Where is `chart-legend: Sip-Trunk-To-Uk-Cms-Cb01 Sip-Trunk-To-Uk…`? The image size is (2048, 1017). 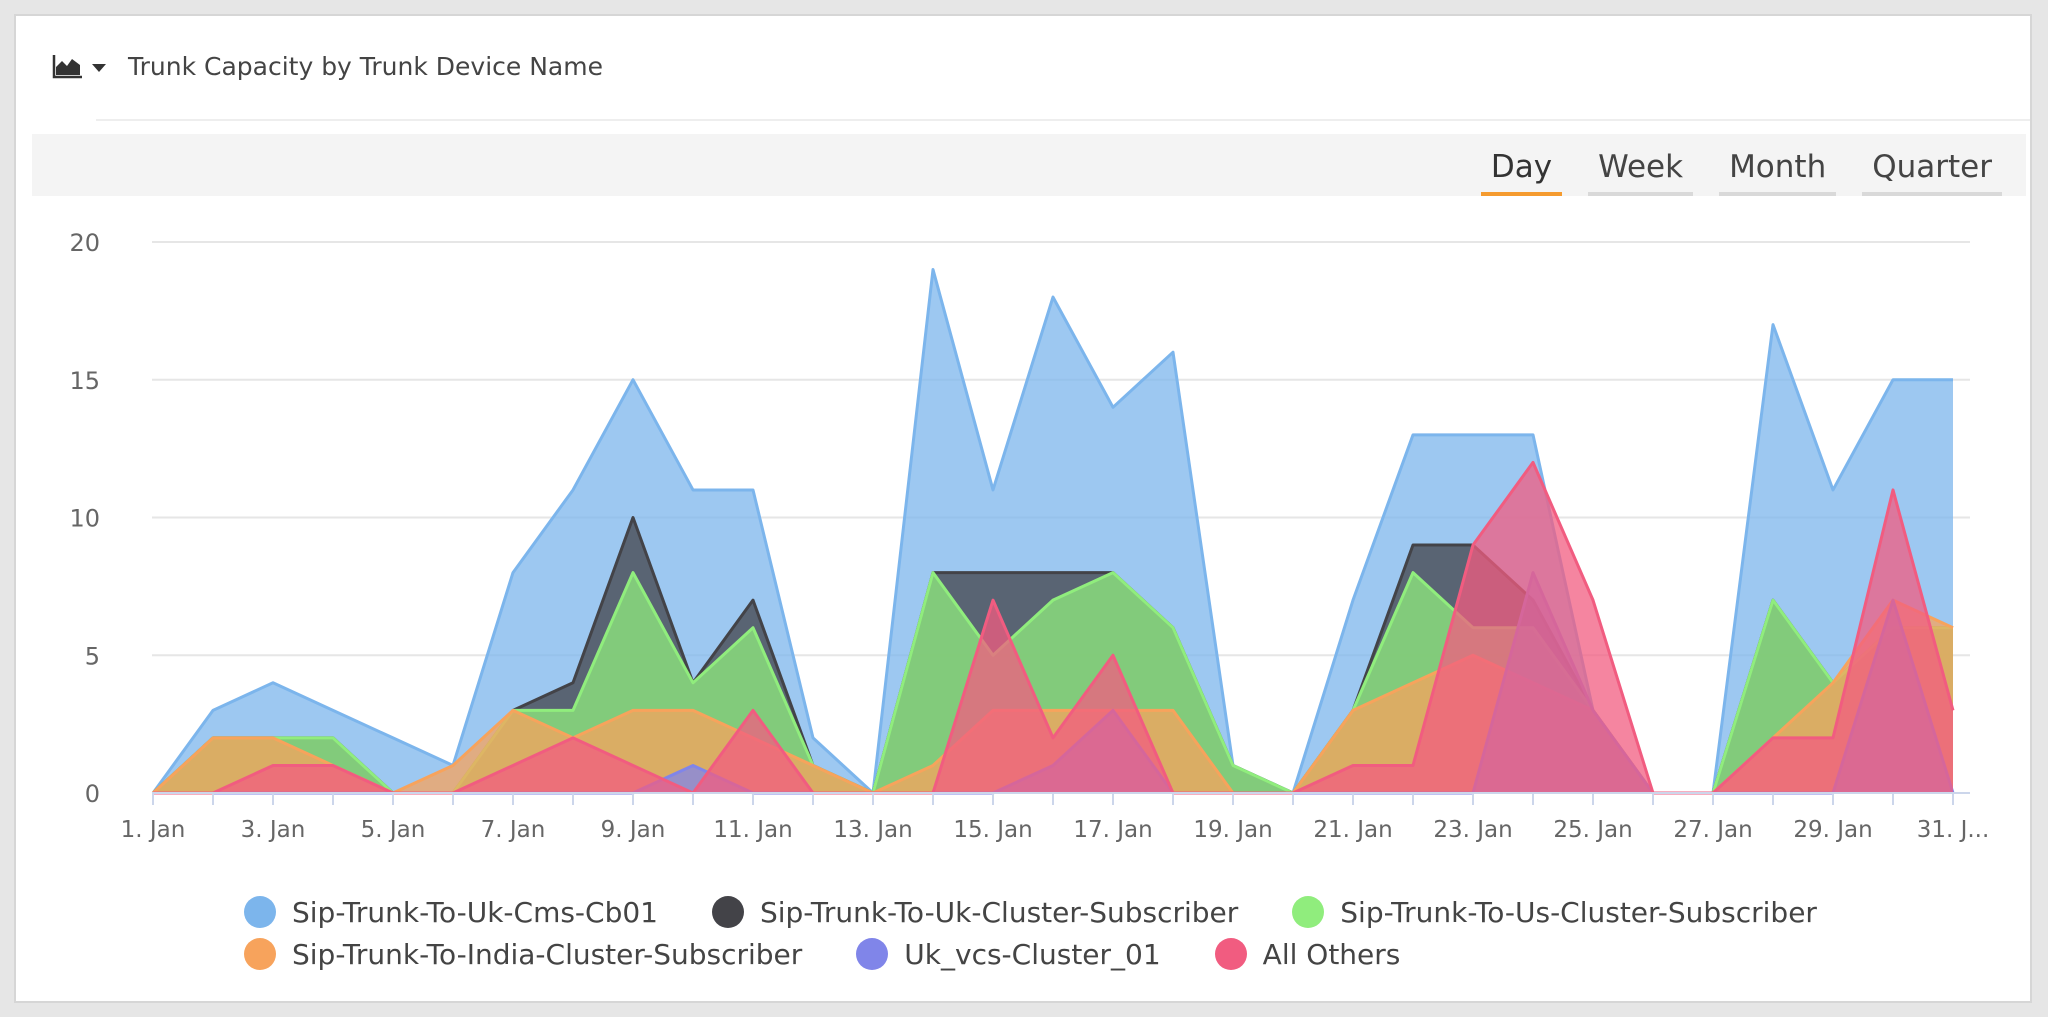 chart-legend: Sip-Trunk-To-Uk-Cms-Cb01 Sip-Trunk-To-Uk… is located at coordinates (1094, 933).